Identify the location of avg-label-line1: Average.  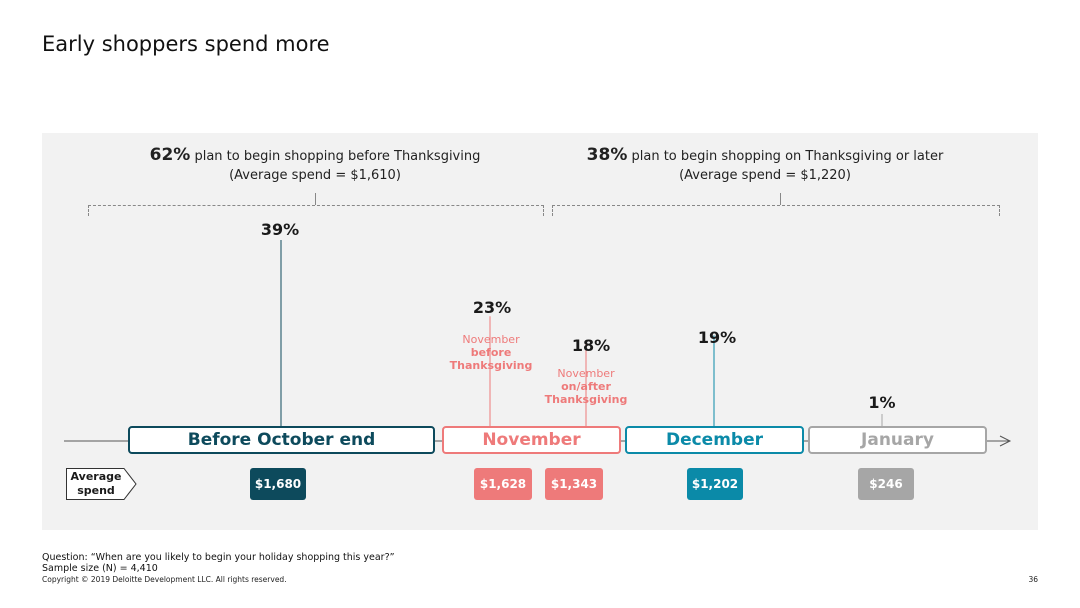
(96, 476).